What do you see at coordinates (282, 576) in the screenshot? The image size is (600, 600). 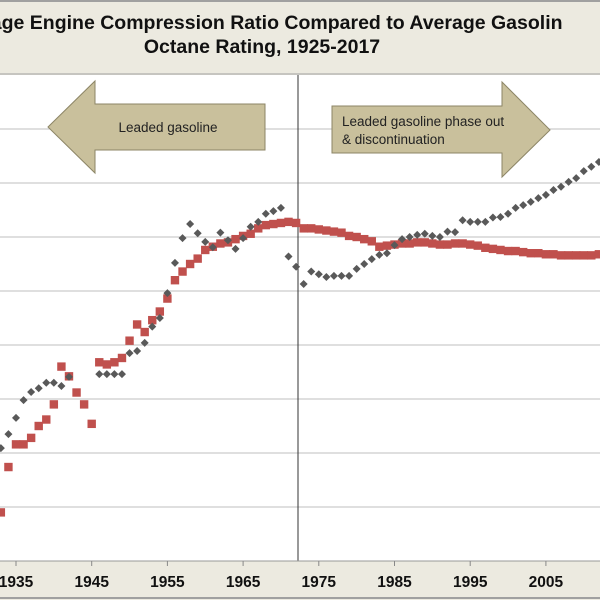 I see `x-axis-ticks: 1935 1945 1955 1965 1975 1985 1995 2005` at bounding box center [282, 576].